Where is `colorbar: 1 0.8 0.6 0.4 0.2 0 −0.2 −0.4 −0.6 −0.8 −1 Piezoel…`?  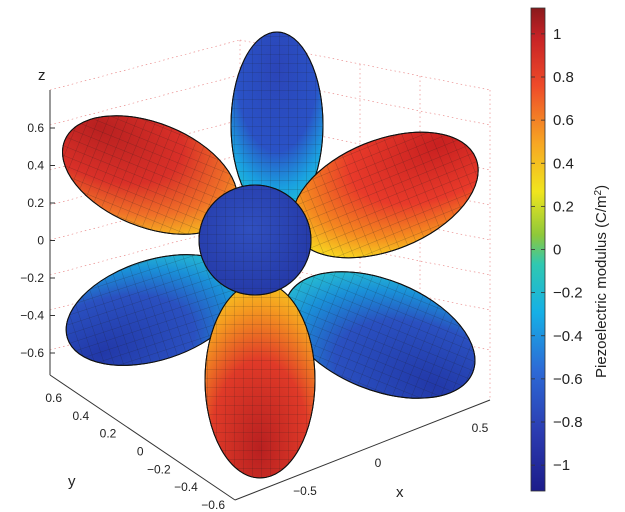 colorbar: 1 0.8 0.6 0.4 0.2 0 −0.2 −0.4 −0.6 −0.8 −1 Piezoel… is located at coordinates (570, 249).